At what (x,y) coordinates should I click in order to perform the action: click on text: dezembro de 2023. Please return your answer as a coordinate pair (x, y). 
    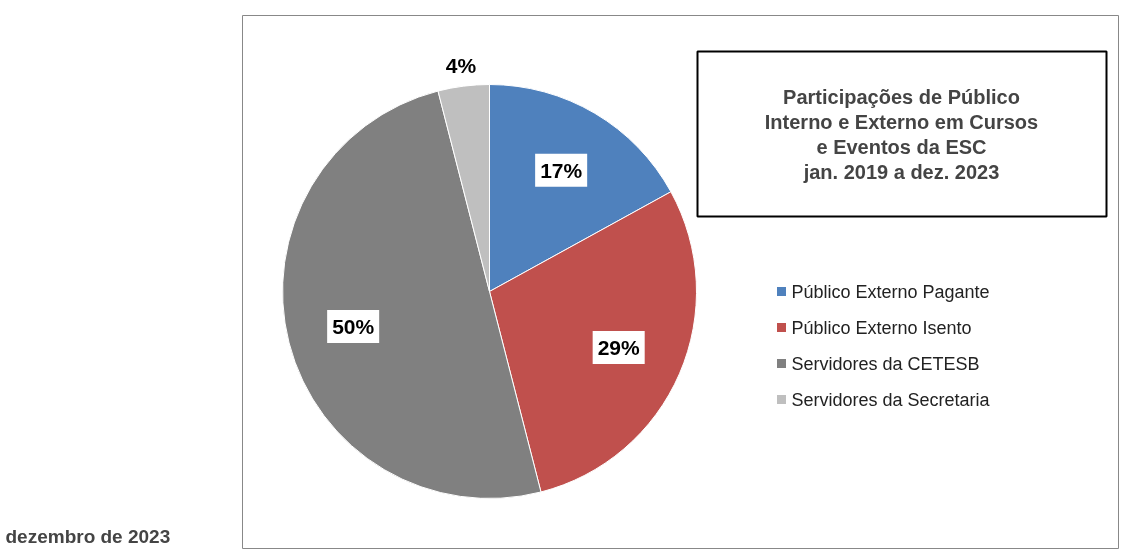
    Looking at the image, I should click on (88, 536).